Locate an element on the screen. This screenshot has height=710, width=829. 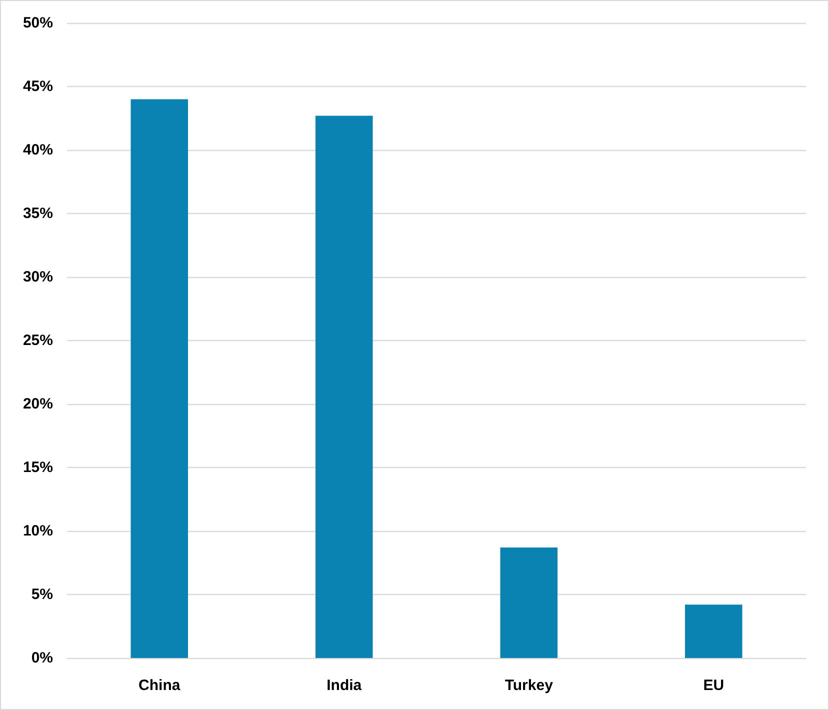
y-tick-label: 15% is located at coordinates (37, 467).